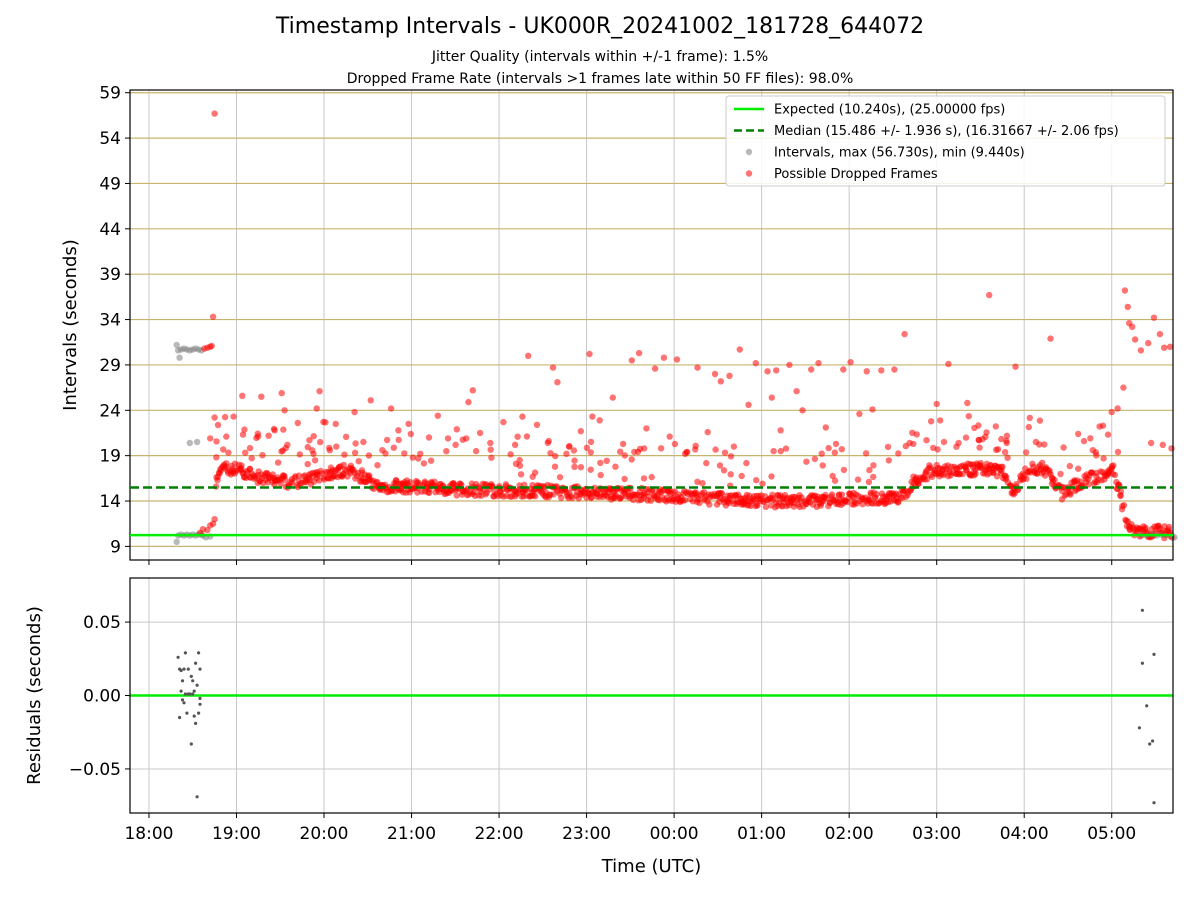  Describe the element at coordinates (936, 834) in the screenshot. I see `x-tick-label: 03:00` at that location.